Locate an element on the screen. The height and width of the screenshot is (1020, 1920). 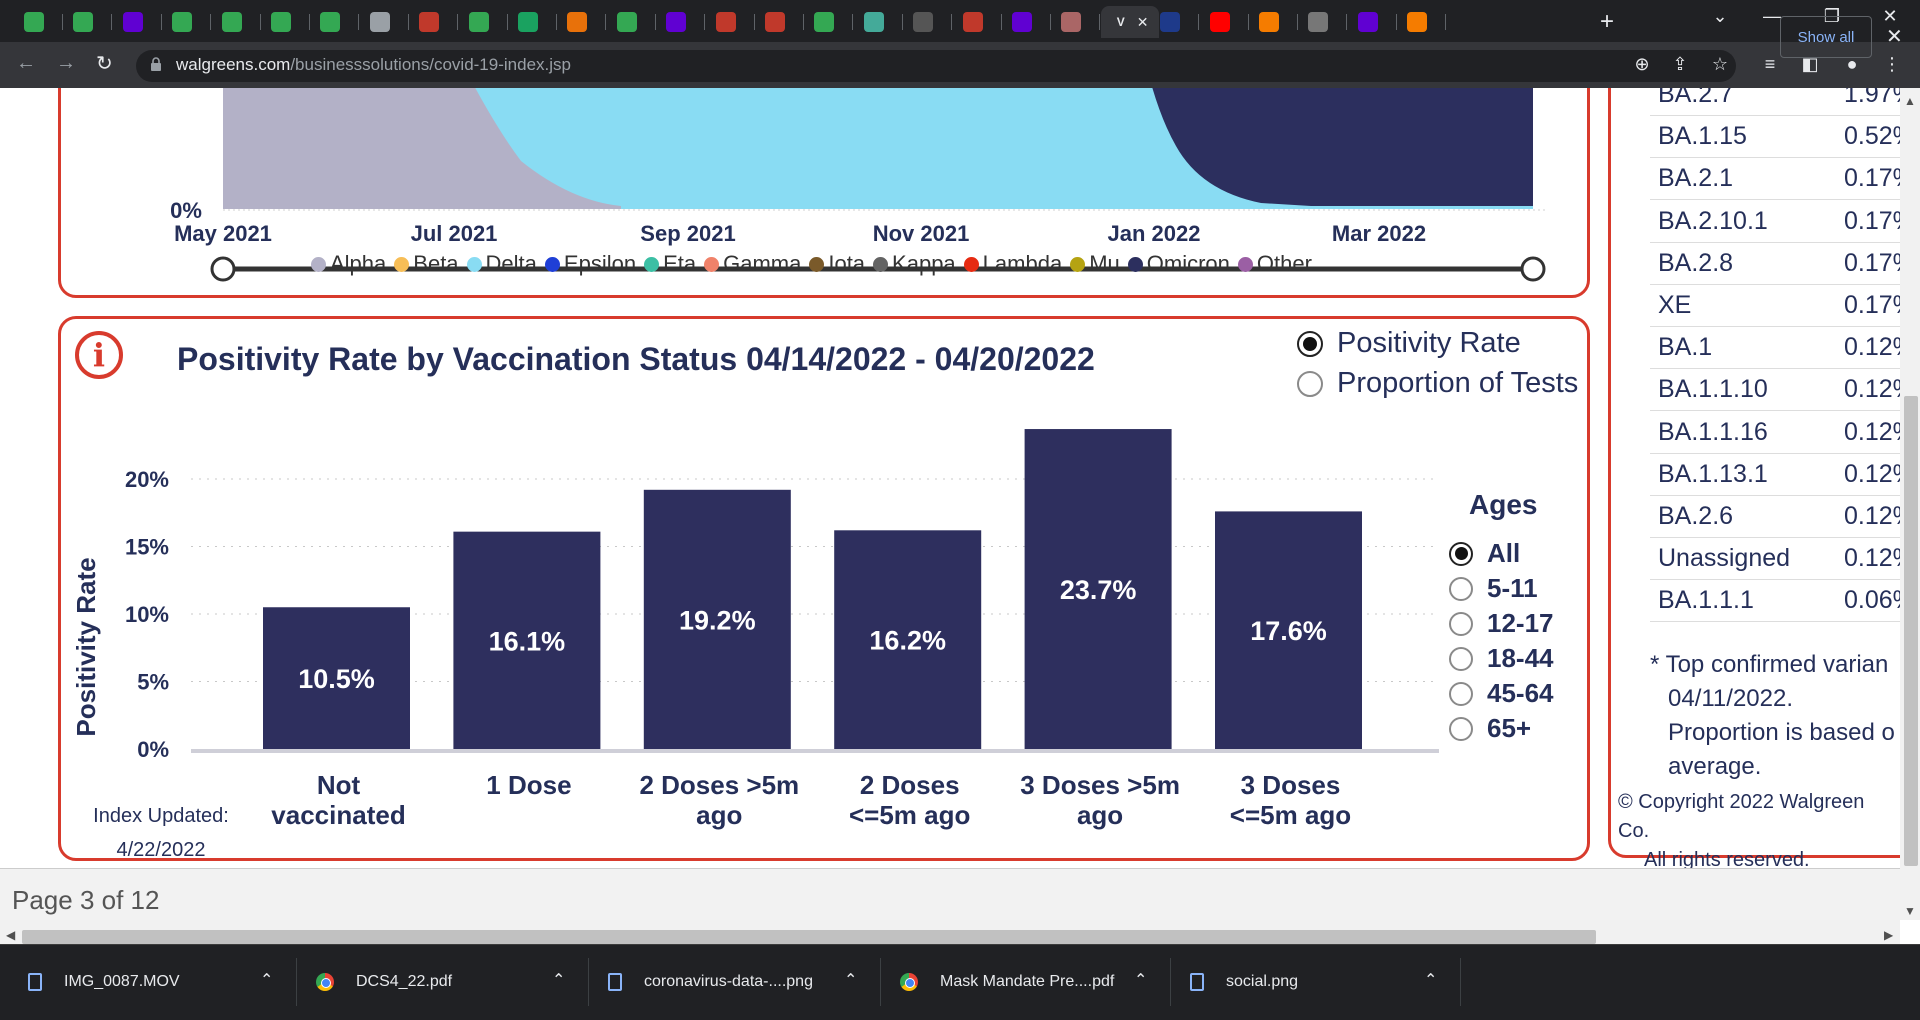
download-item: social.png is located at coordinates (1244, 982).